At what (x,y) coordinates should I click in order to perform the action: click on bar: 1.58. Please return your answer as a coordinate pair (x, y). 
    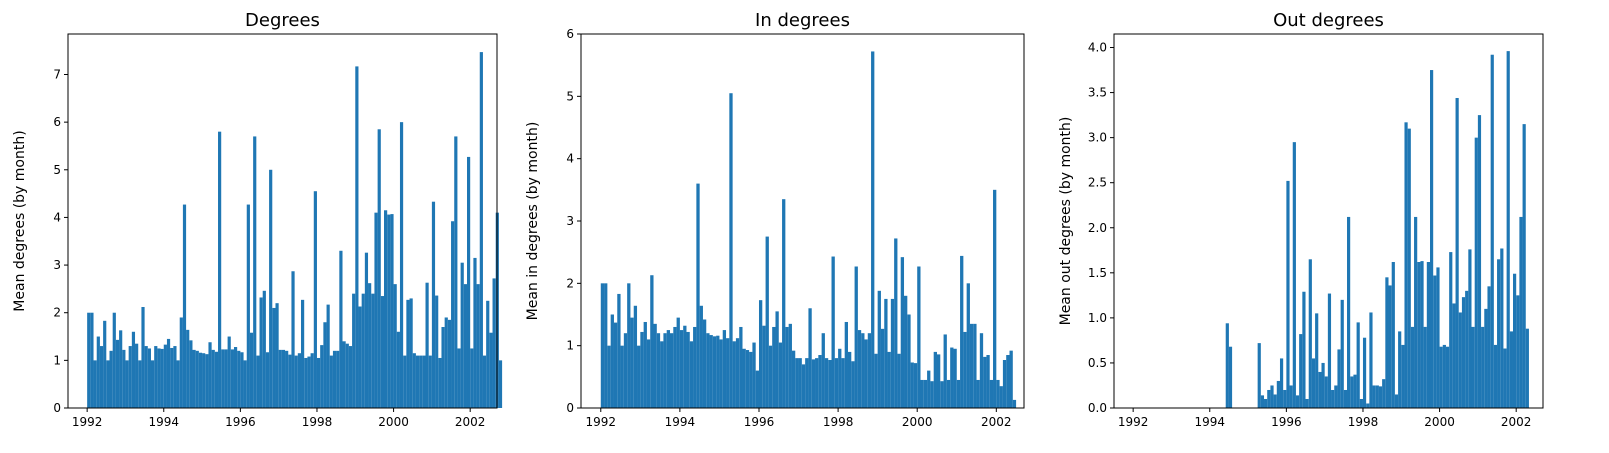
    Looking at the image, I should click on (251, 370).